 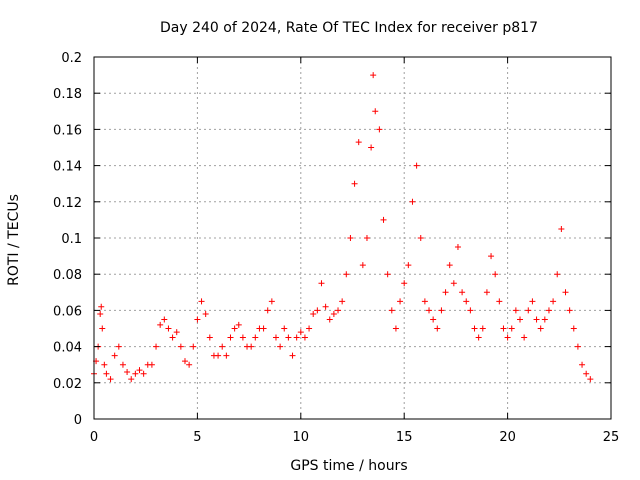 I want to click on y-axis-label: ROTI / TECUs, so click(x=14, y=240).